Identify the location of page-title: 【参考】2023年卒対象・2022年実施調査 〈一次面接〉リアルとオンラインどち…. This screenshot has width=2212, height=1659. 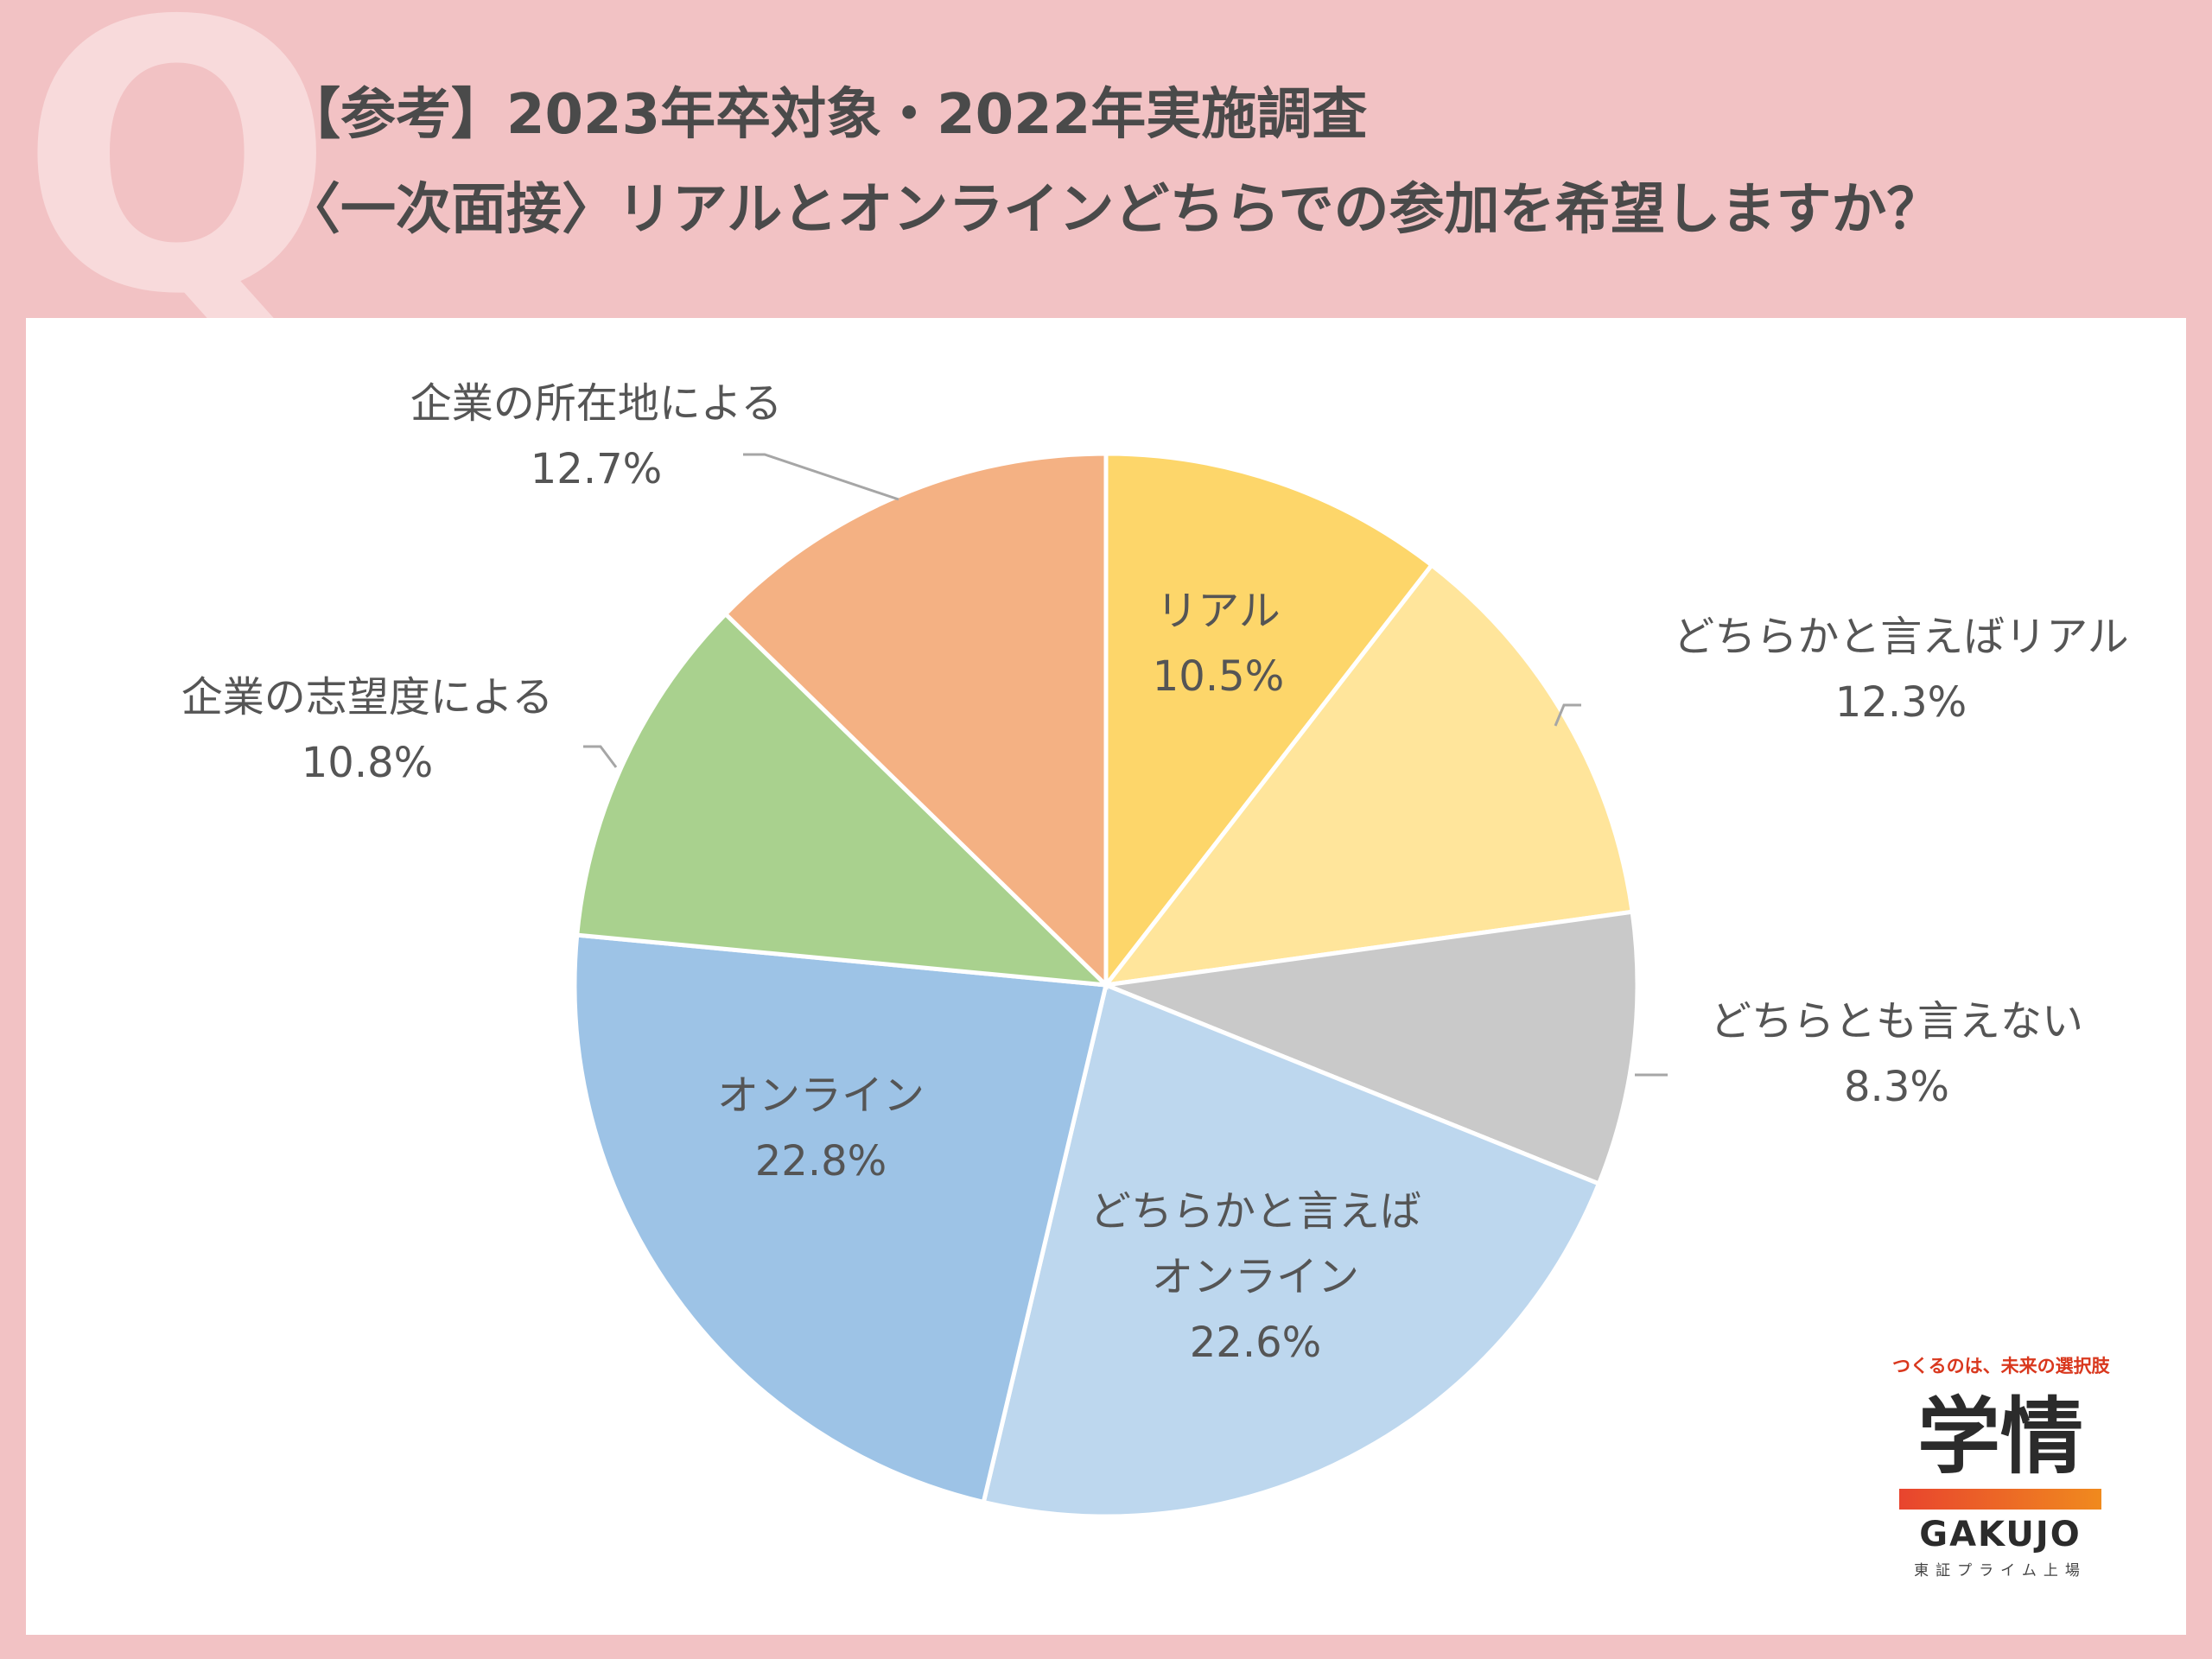
(1113, 162).